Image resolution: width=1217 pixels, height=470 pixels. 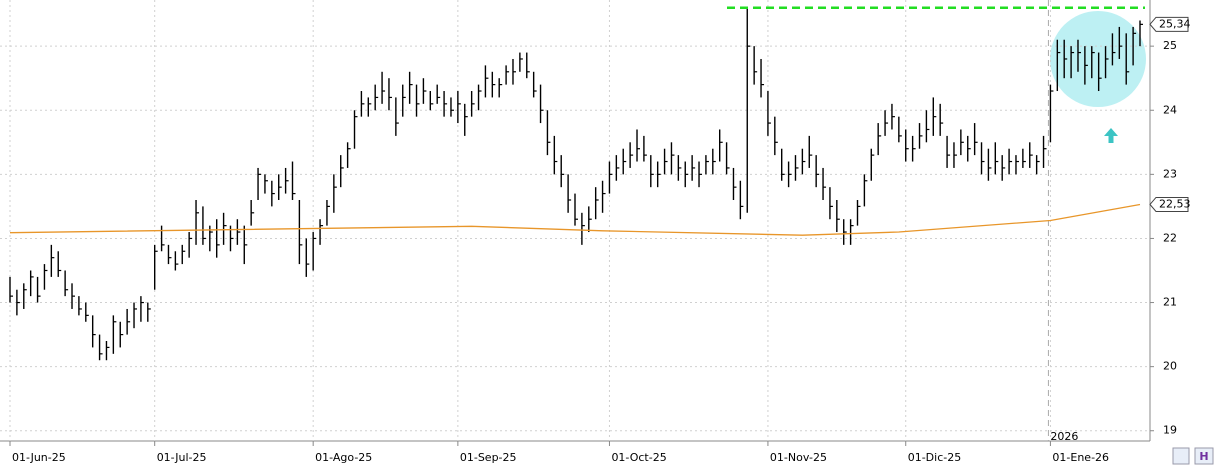 What do you see at coordinates (343, 457) in the screenshot?
I see `x-tick-label: 01-Ago-25` at bounding box center [343, 457].